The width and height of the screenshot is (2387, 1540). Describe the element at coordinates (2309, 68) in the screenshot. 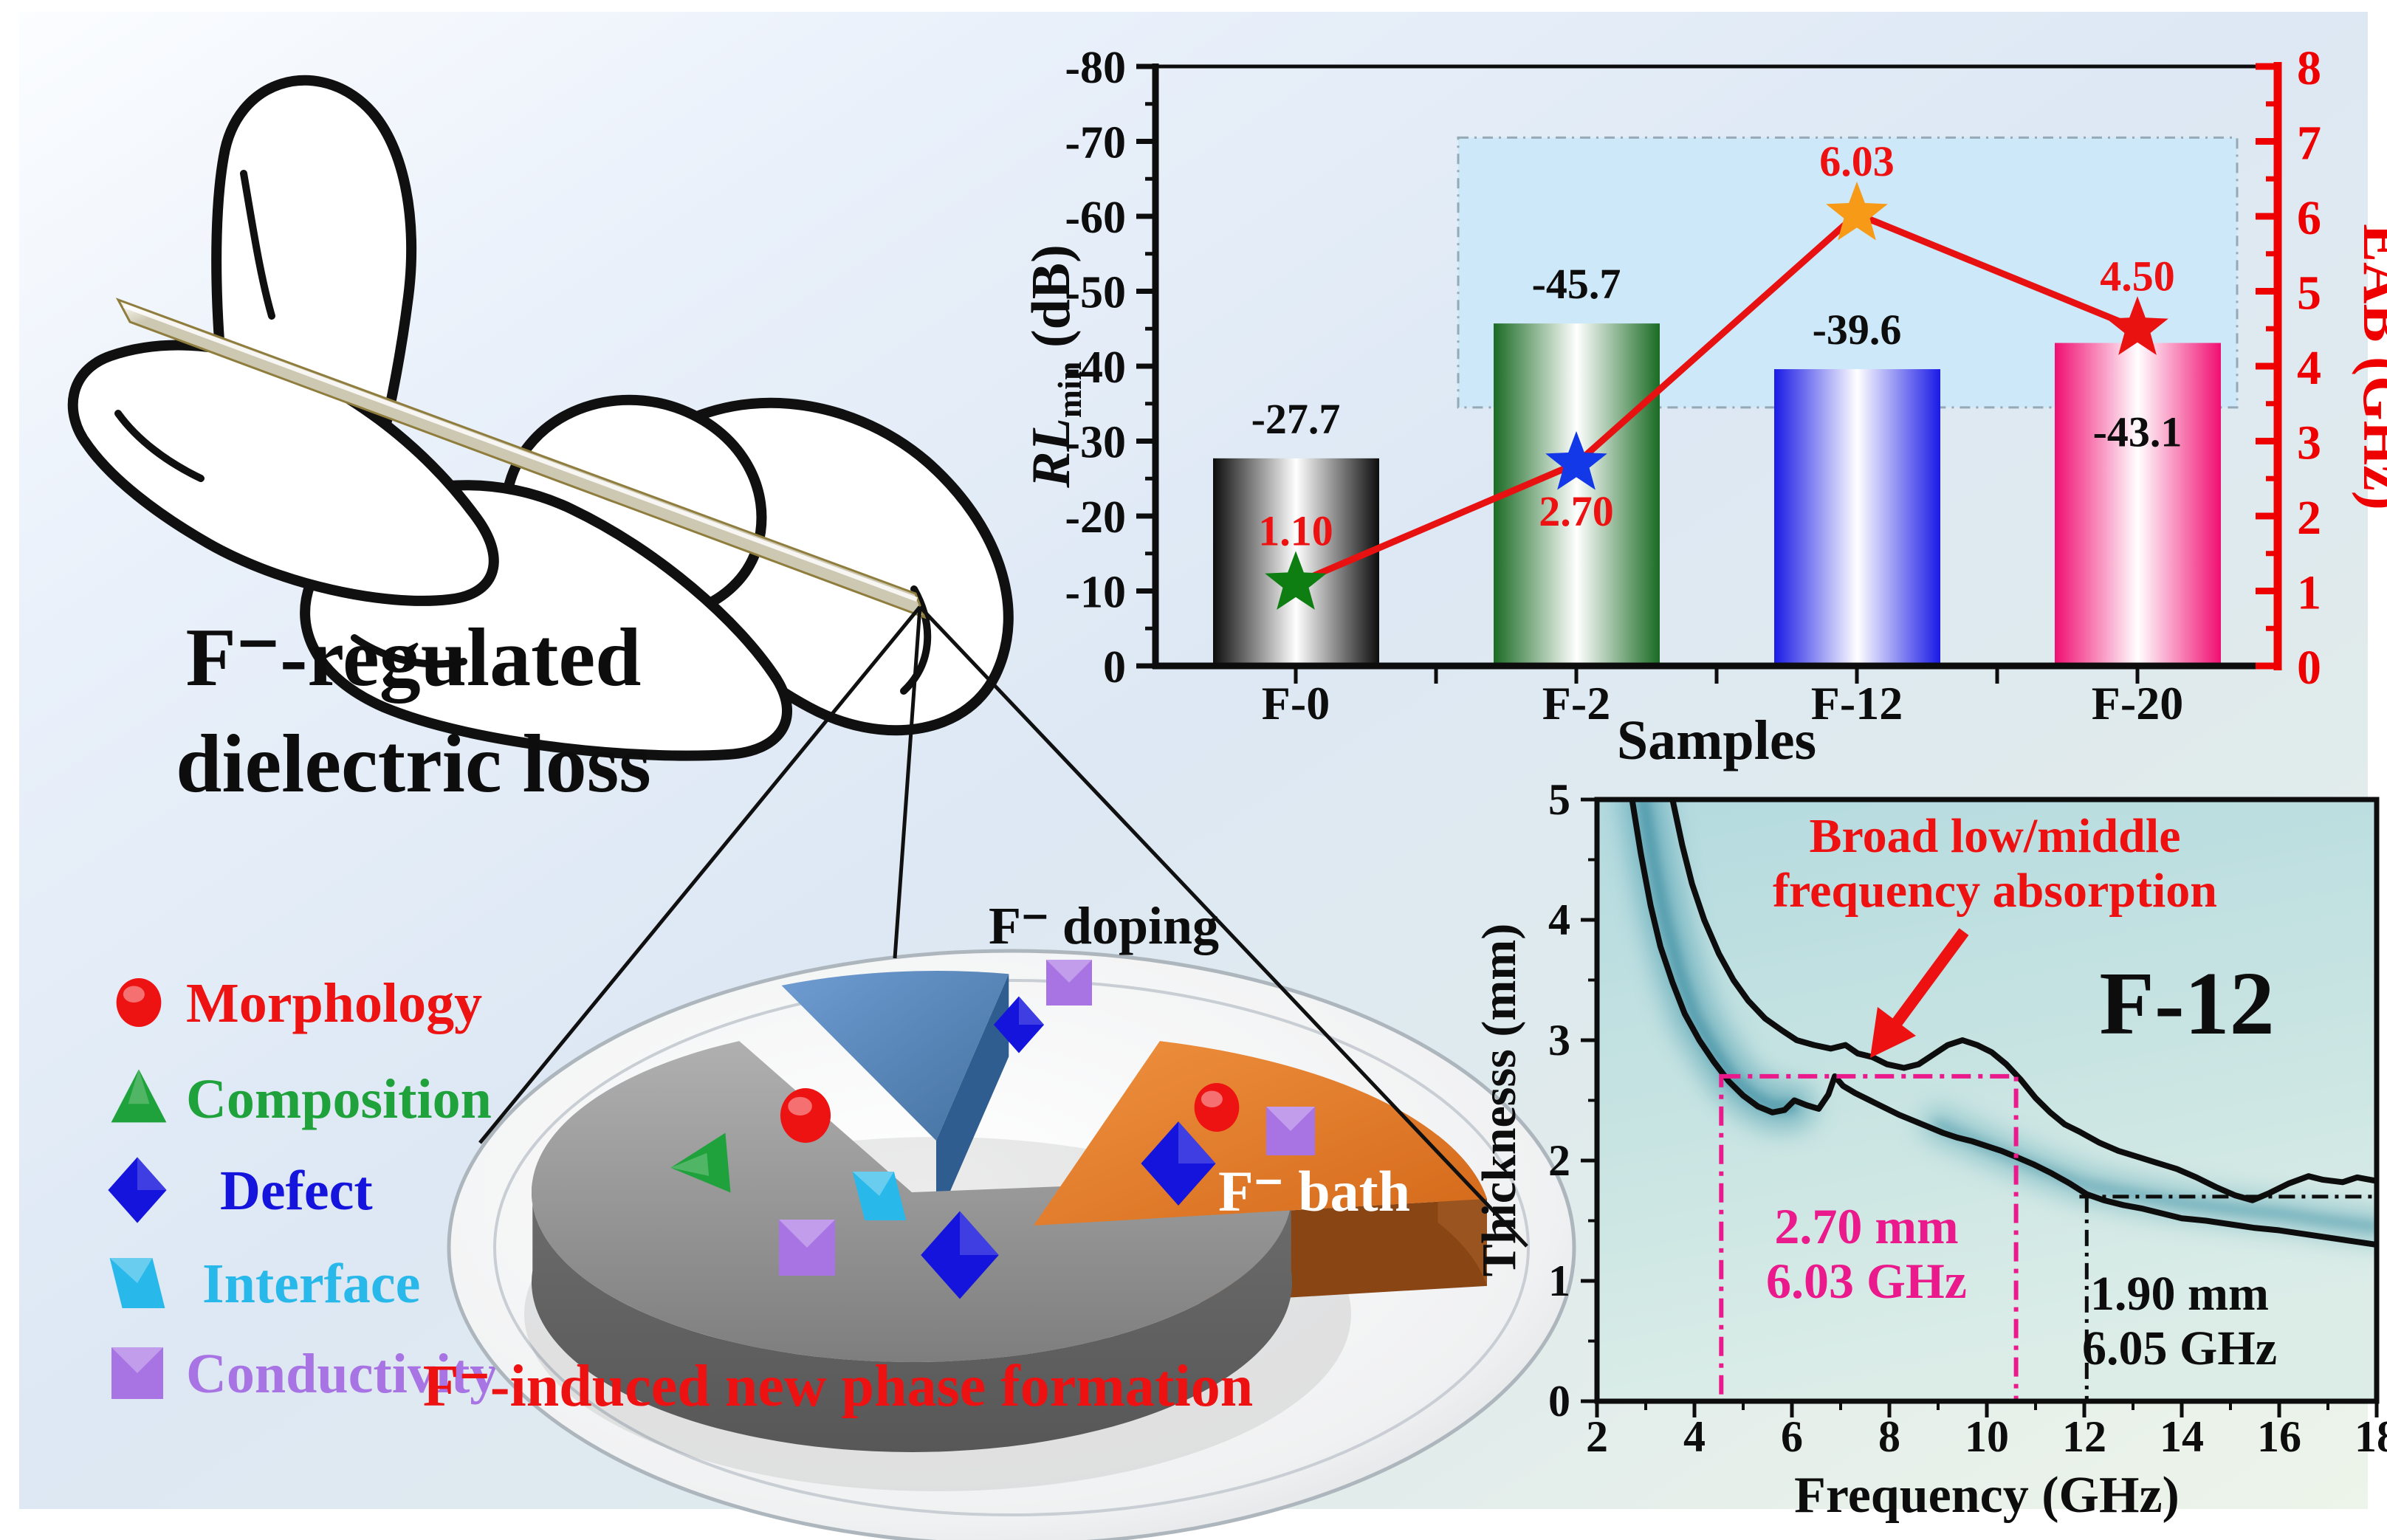

I see `right-tick-label: 8` at that location.